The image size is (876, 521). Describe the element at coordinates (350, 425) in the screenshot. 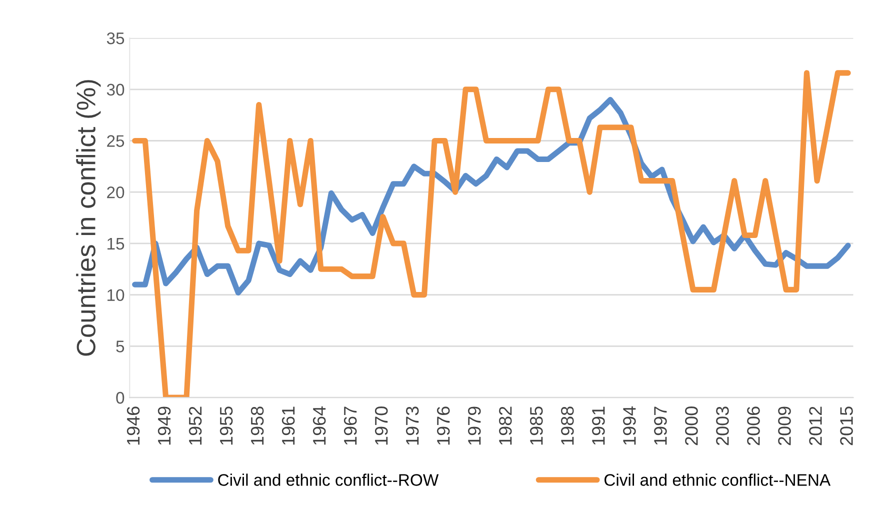

I see `x-tick-label: 1967` at that location.